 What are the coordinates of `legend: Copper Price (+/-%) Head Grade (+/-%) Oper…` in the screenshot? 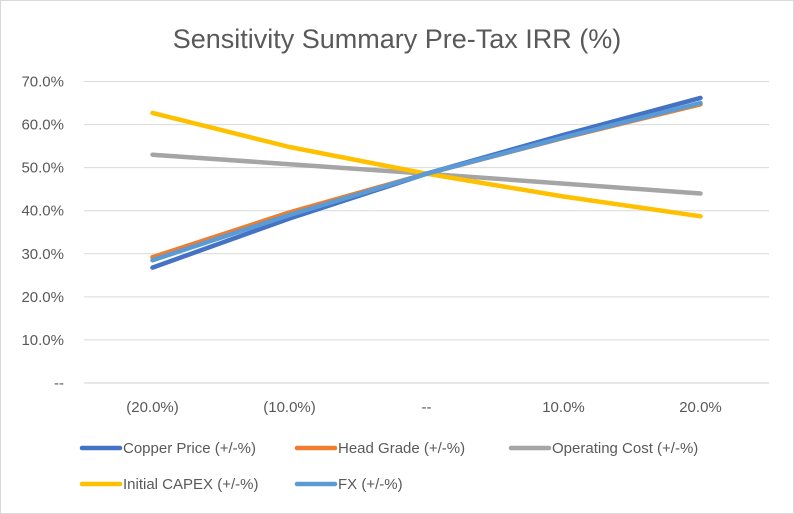 It's located at (388, 466).